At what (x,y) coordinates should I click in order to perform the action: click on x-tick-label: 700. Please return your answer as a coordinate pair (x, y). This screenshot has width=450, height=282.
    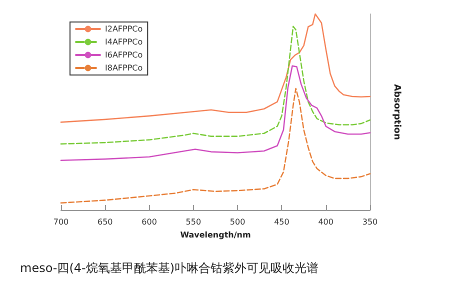
    Looking at the image, I should click on (61, 222).